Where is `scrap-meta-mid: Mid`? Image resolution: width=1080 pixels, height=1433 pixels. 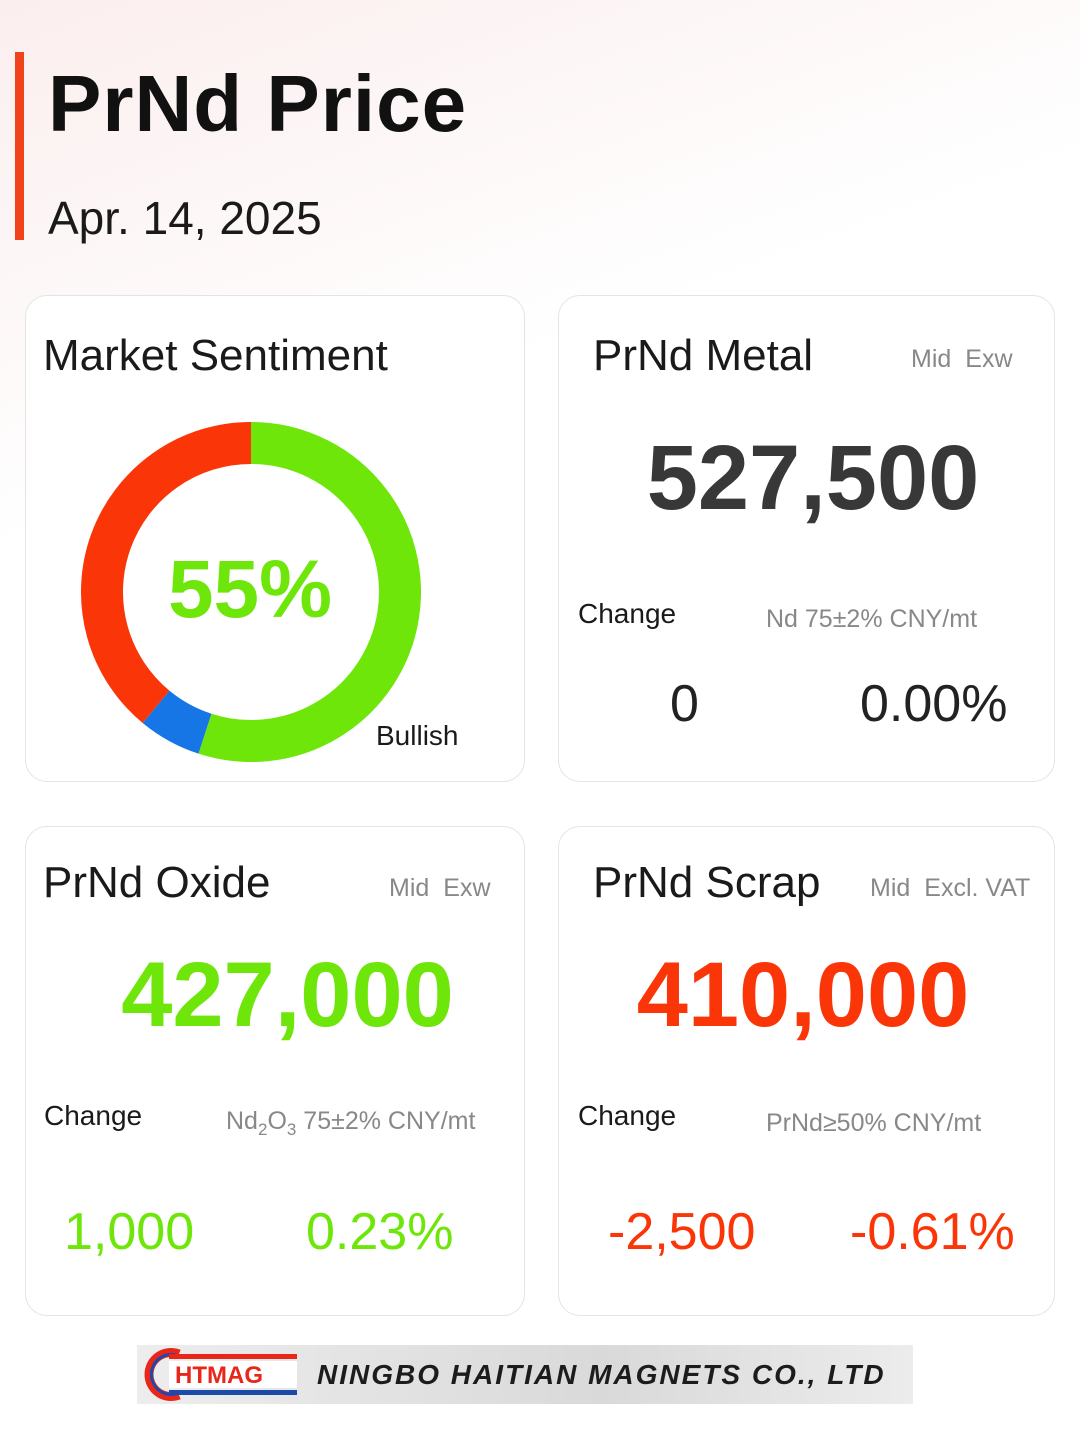
scrap-meta-mid: Mid is located at coordinates (890, 888).